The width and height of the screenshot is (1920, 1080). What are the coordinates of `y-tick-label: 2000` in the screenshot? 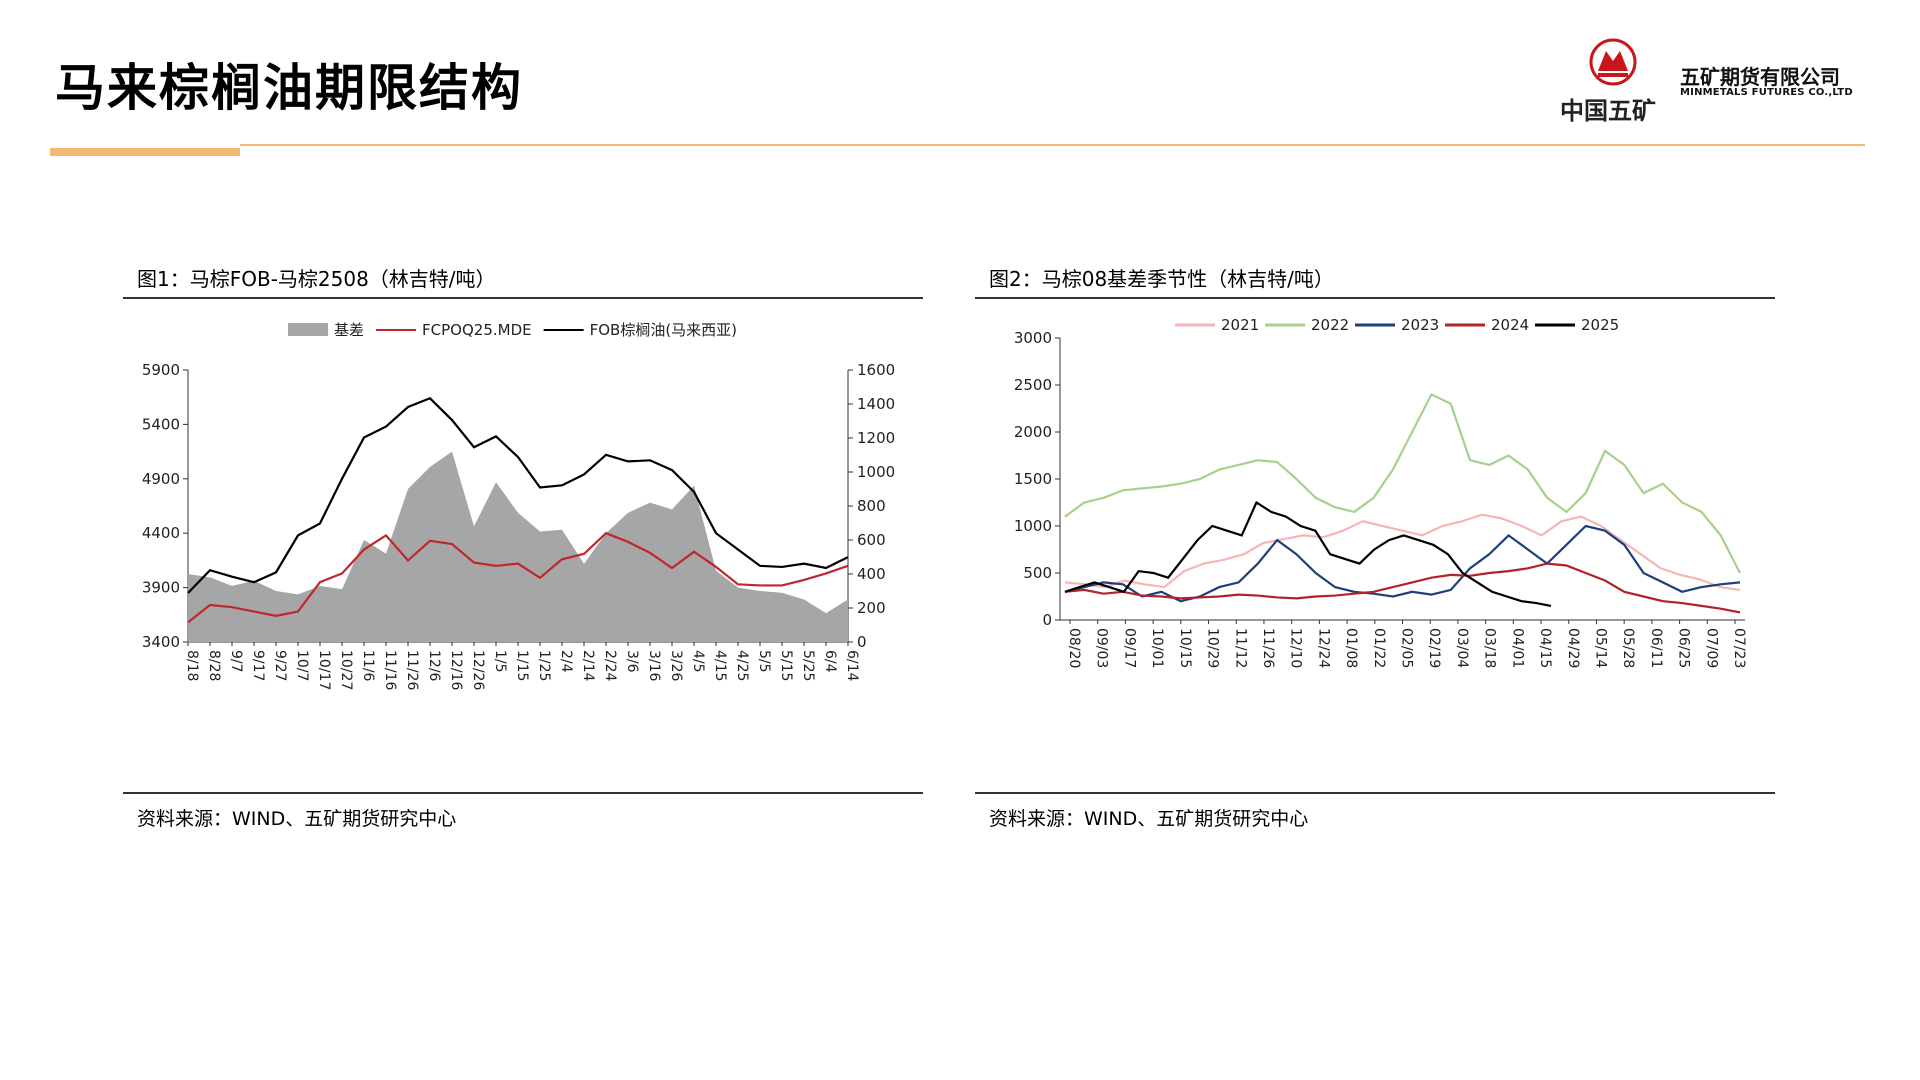 It's located at (1033, 432).